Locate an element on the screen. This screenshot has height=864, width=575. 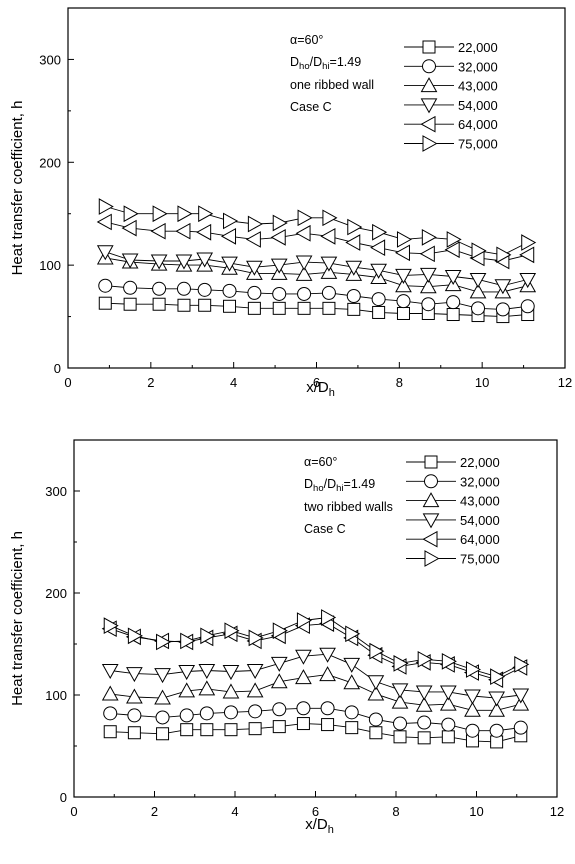
series-triangle-left is located at coordinates (315, 241).